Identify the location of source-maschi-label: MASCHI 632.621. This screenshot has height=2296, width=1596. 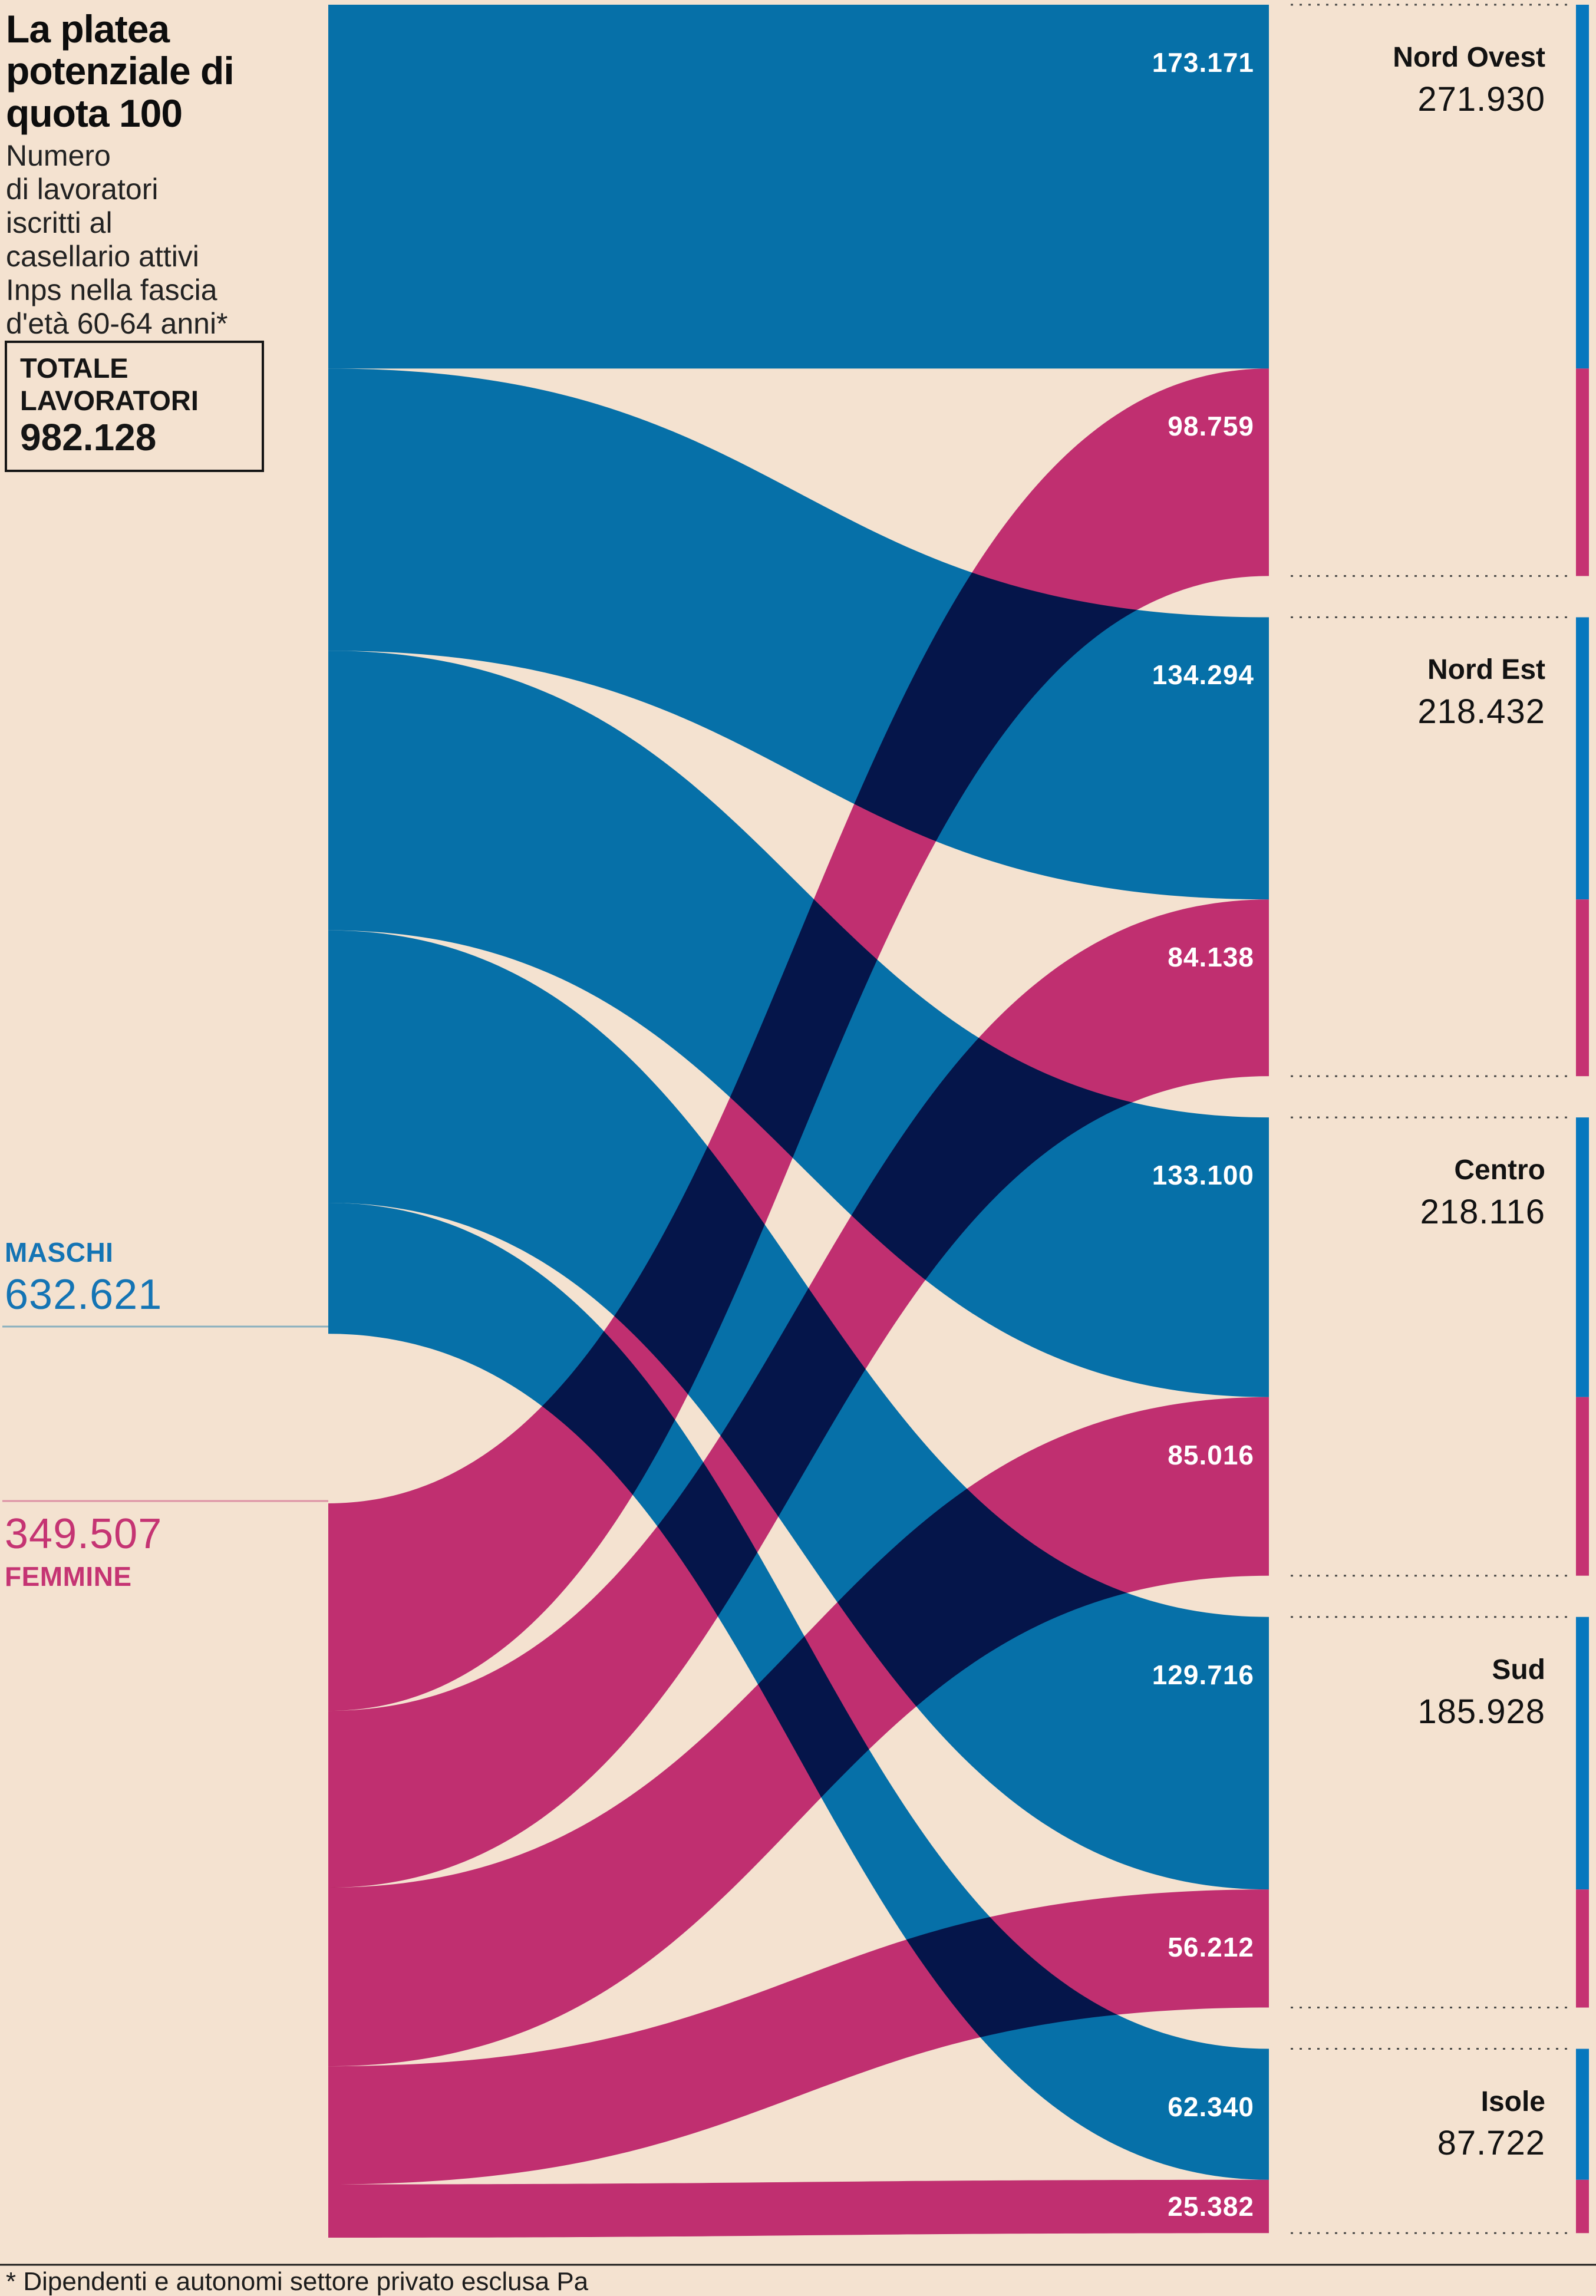
(83, 1277).